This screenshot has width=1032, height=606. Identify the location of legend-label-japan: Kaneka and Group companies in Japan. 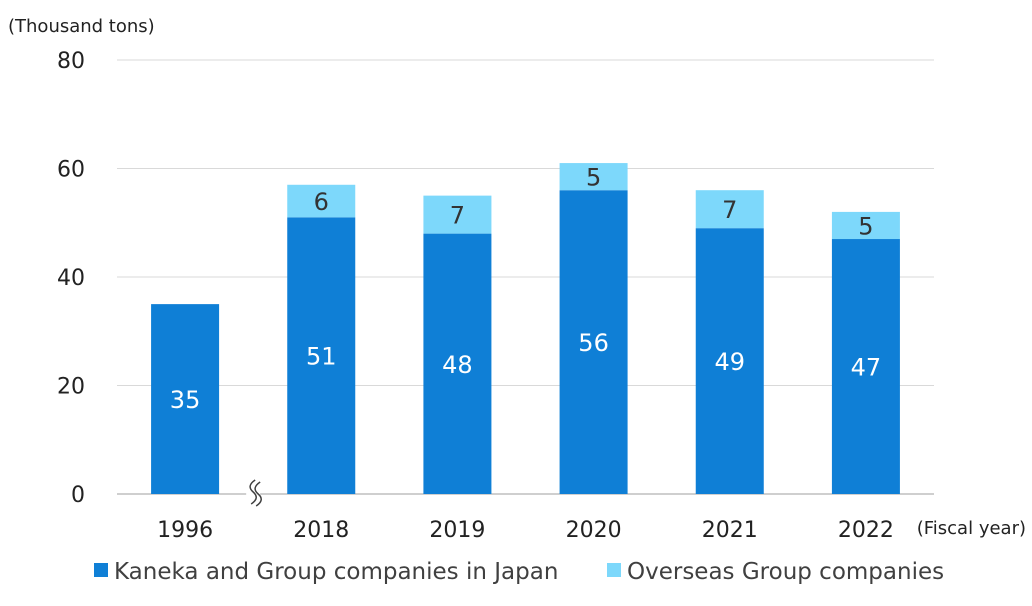
(336, 572).